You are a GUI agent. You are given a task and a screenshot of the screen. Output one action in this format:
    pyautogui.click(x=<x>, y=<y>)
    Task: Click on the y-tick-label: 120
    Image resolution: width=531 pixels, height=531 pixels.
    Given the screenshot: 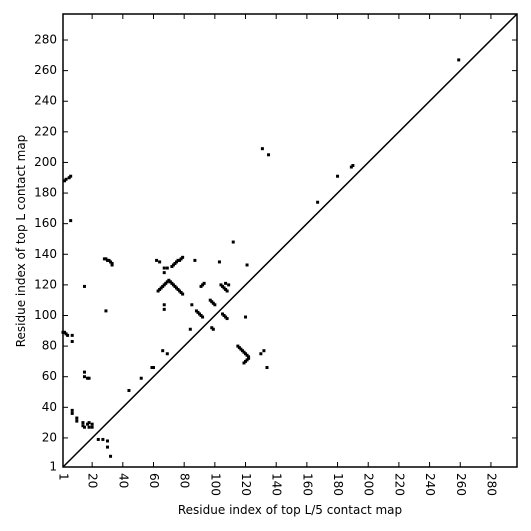 What is the action you would take?
    pyautogui.click(x=45, y=284)
    